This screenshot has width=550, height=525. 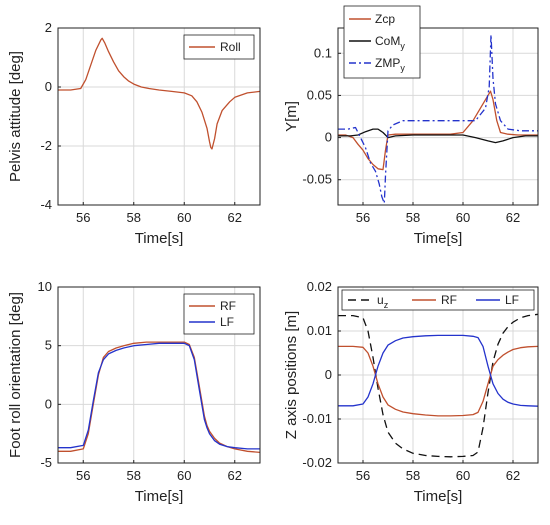 What do you see at coordinates (46, 204) in the screenshot?
I see `y-tick-label: -4` at bounding box center [46, 204].